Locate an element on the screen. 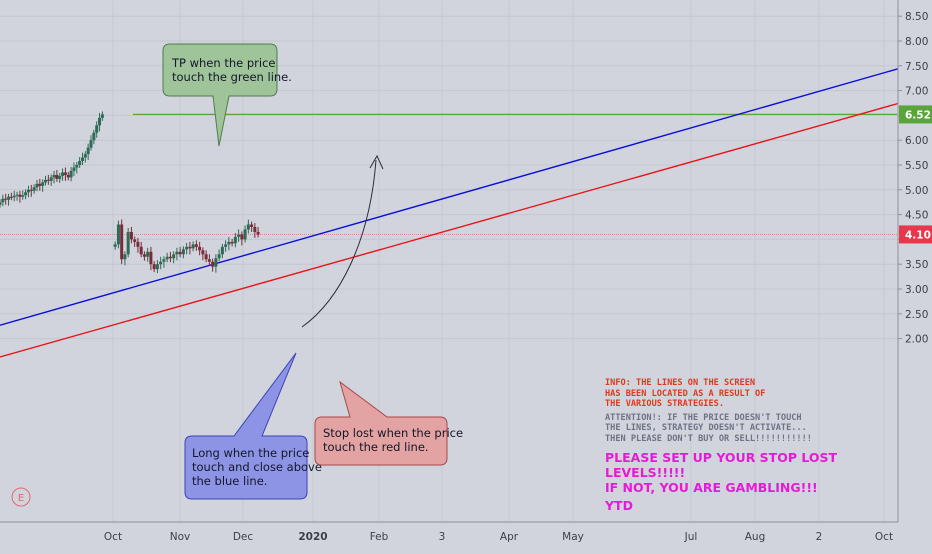 Image resolution: width=932 pixels, height=554 pixels. price-tick-label: 7.00 is located at coordinates (916, 92).